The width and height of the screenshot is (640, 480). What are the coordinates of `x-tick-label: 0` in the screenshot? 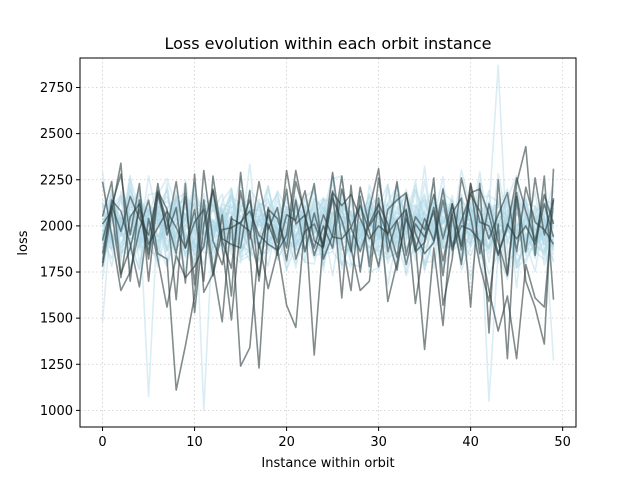 It's located at (102, 442).